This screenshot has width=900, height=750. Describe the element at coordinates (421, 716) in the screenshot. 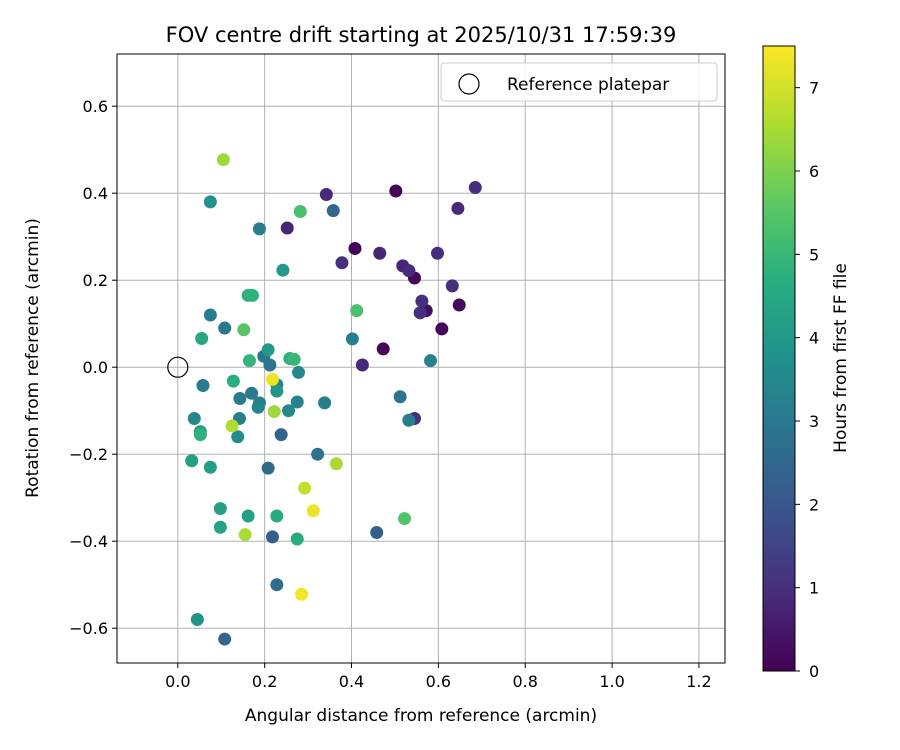

I see `x-axis-label: Angular distance from reference (arcmin)` at that location.